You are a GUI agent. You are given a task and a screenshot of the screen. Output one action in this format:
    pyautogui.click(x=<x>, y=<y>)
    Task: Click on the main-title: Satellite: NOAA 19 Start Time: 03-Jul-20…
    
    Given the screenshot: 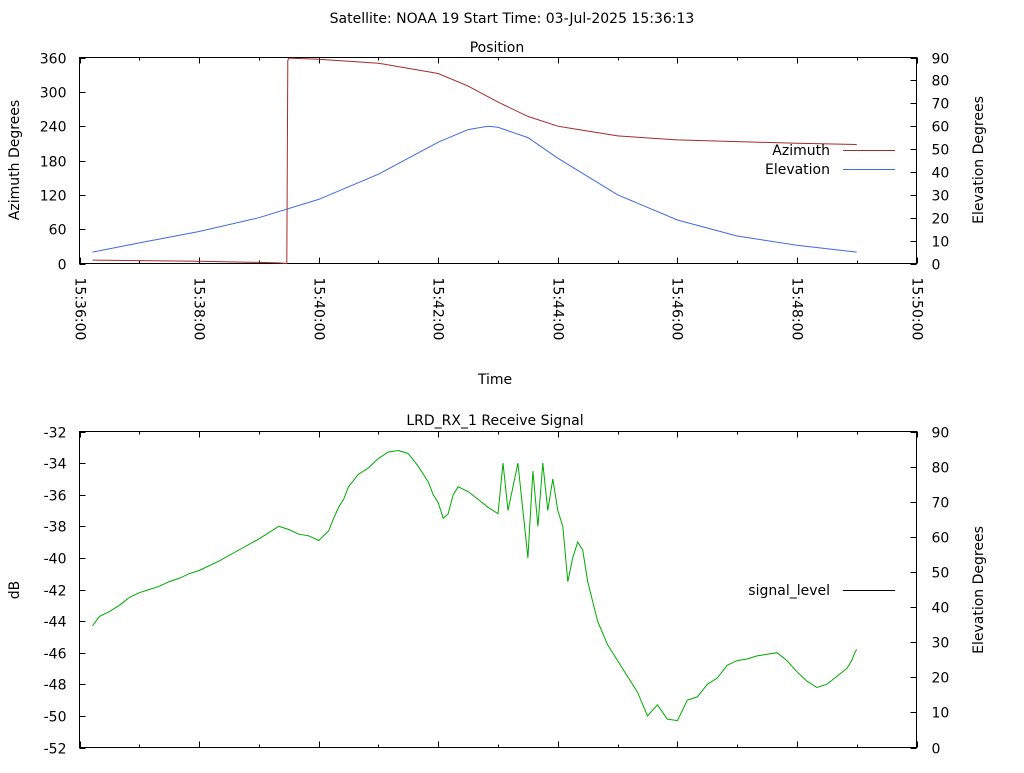 What is the action you would take?
    pyautogui.click(x=512, y=19)
    